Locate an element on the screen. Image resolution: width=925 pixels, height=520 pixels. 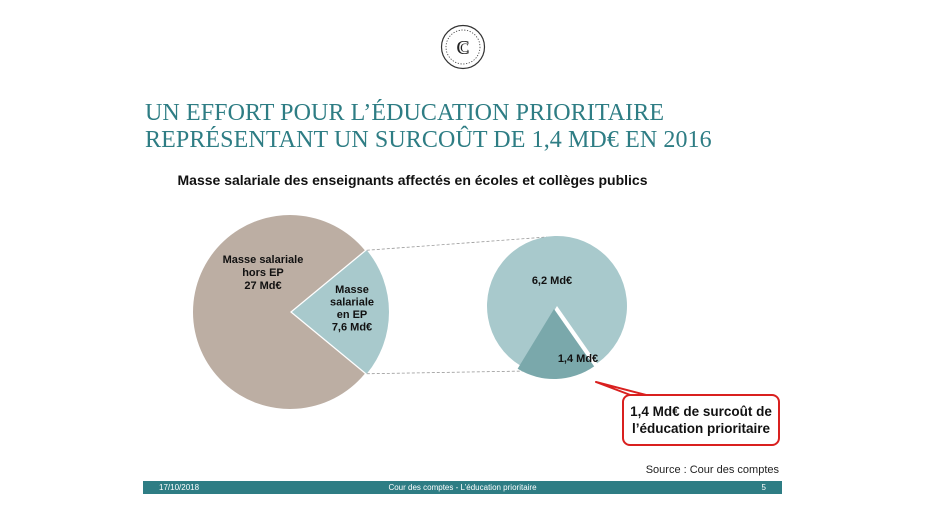
slide-title-line-1: UN EFFORT POUR L’ÉDUCATION PRIORITAIRE is located at coordinates (405, 113).